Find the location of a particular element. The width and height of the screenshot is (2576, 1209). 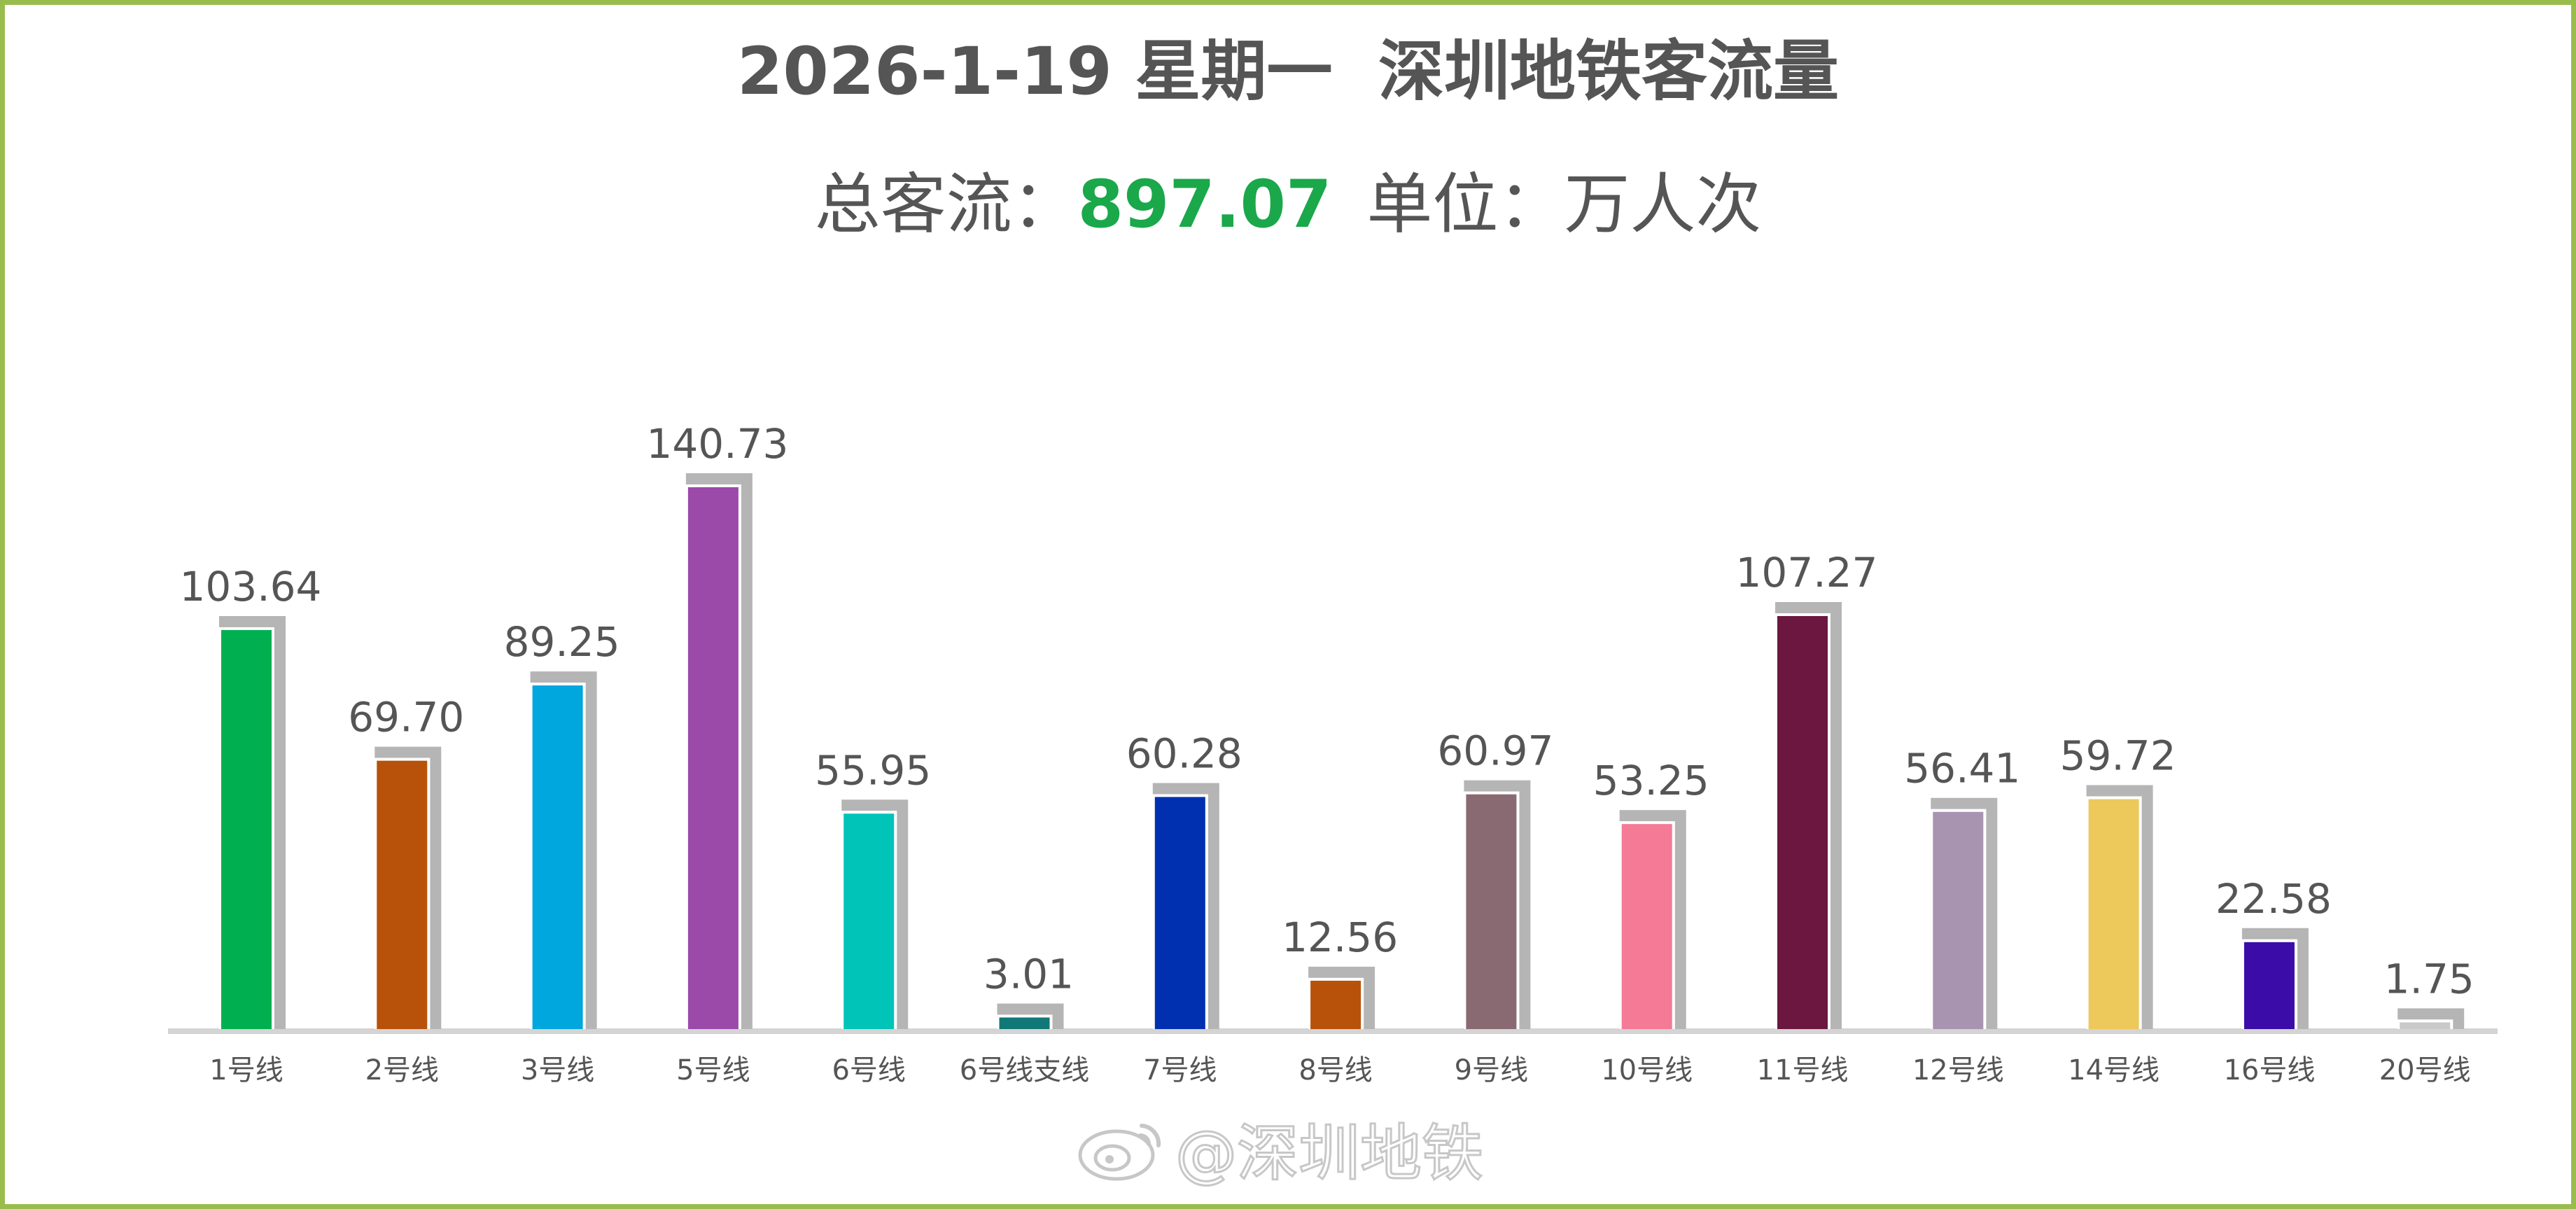

category-label-2: 2号线 is located at coordinates (402, 1070).